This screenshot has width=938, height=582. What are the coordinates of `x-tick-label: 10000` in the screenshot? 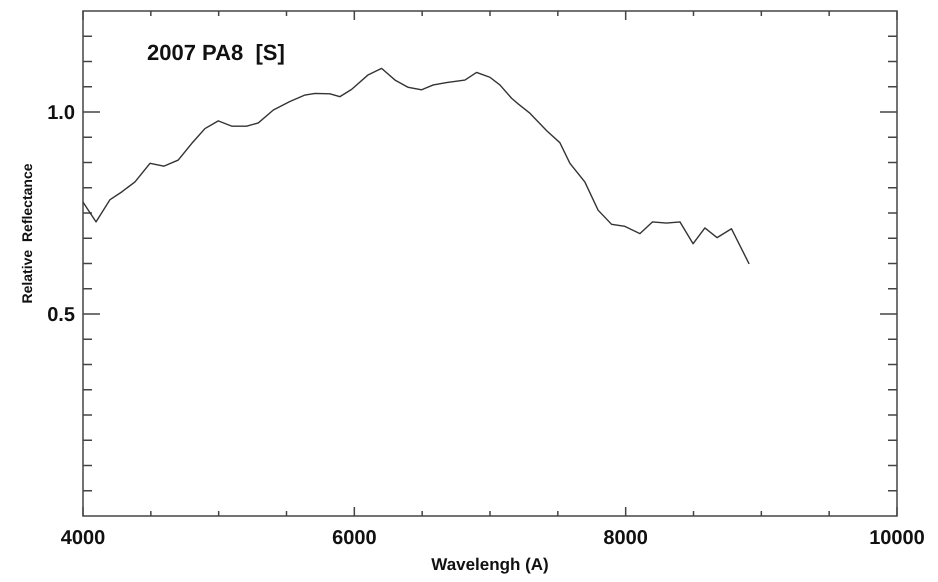 It's located at (897, 538).